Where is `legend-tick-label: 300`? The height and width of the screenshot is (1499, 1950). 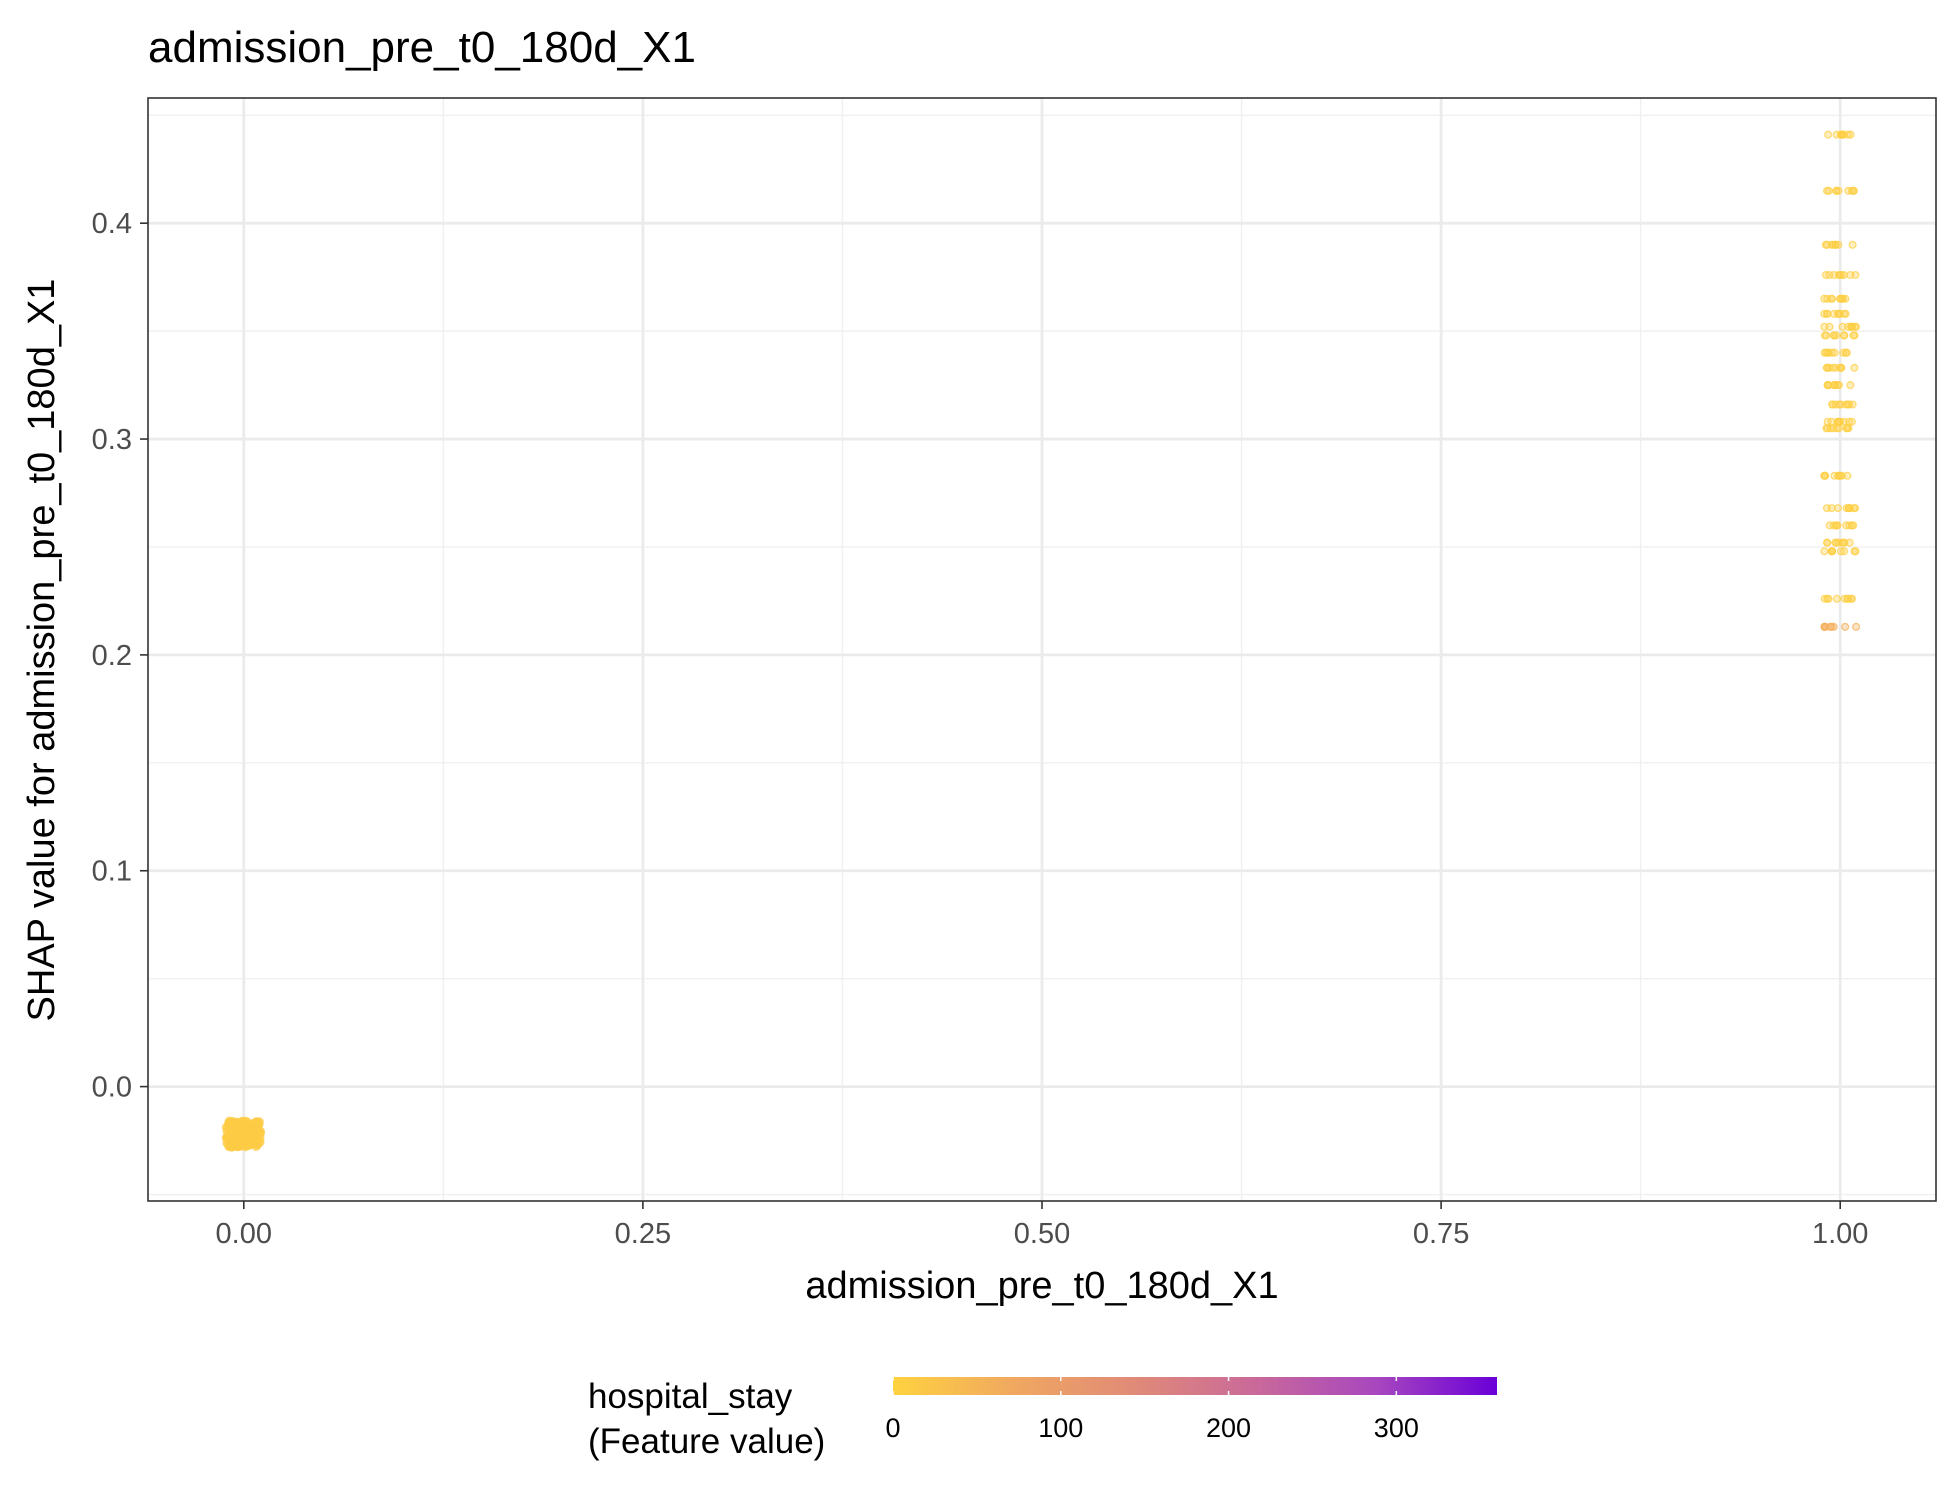 legend-tick-label: 300 is located at coordinates (1396, 1428).